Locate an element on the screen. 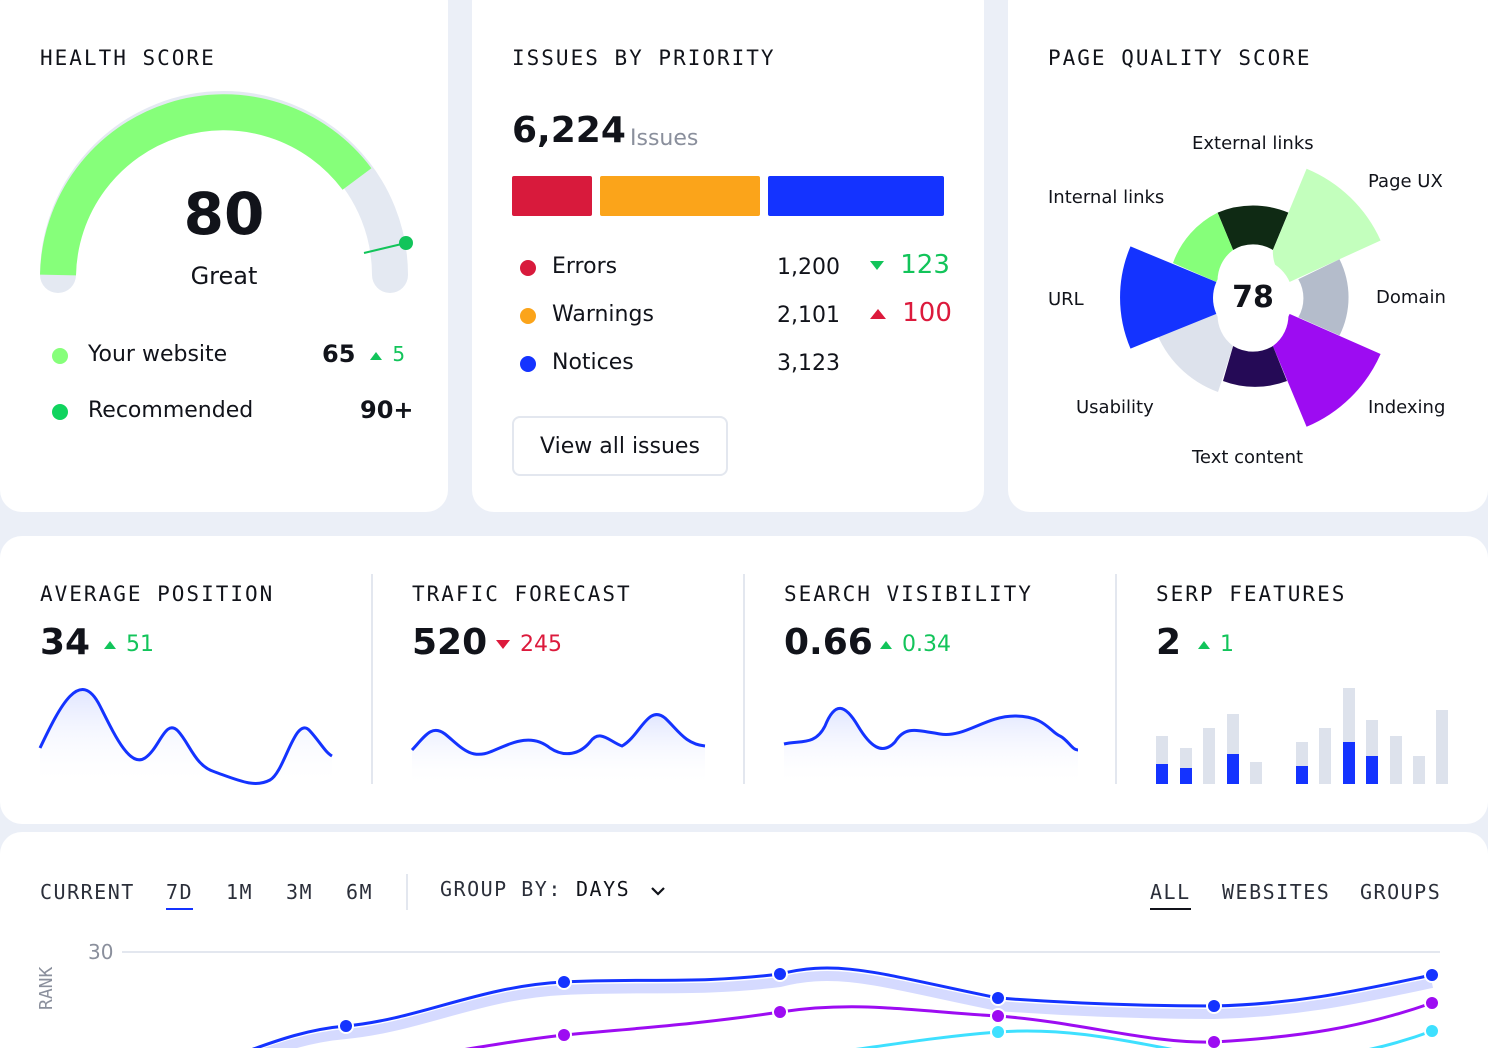  quality-label-external-links: External links is located at coordinates (1253, 143).